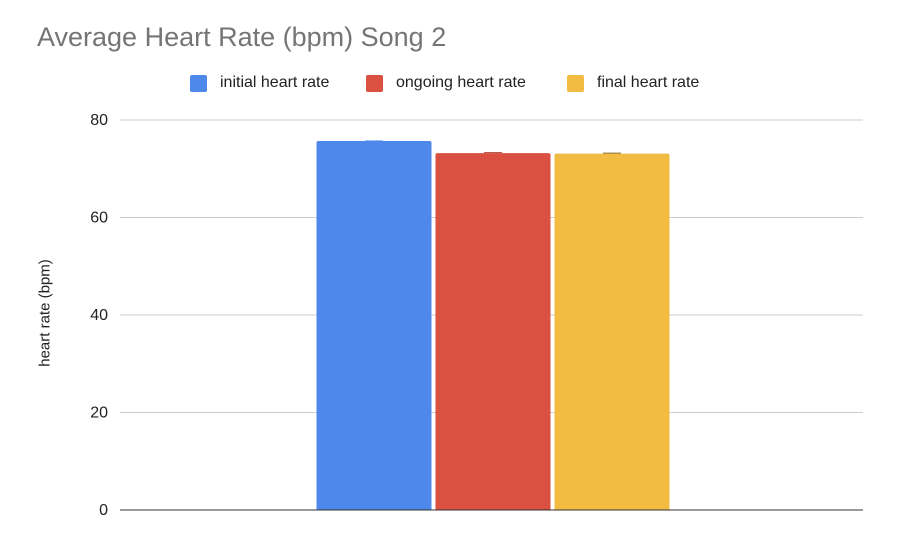  Describe the element at coordinates (575, 83) in the screenshot. I see `legend-swatch-final` at that location.